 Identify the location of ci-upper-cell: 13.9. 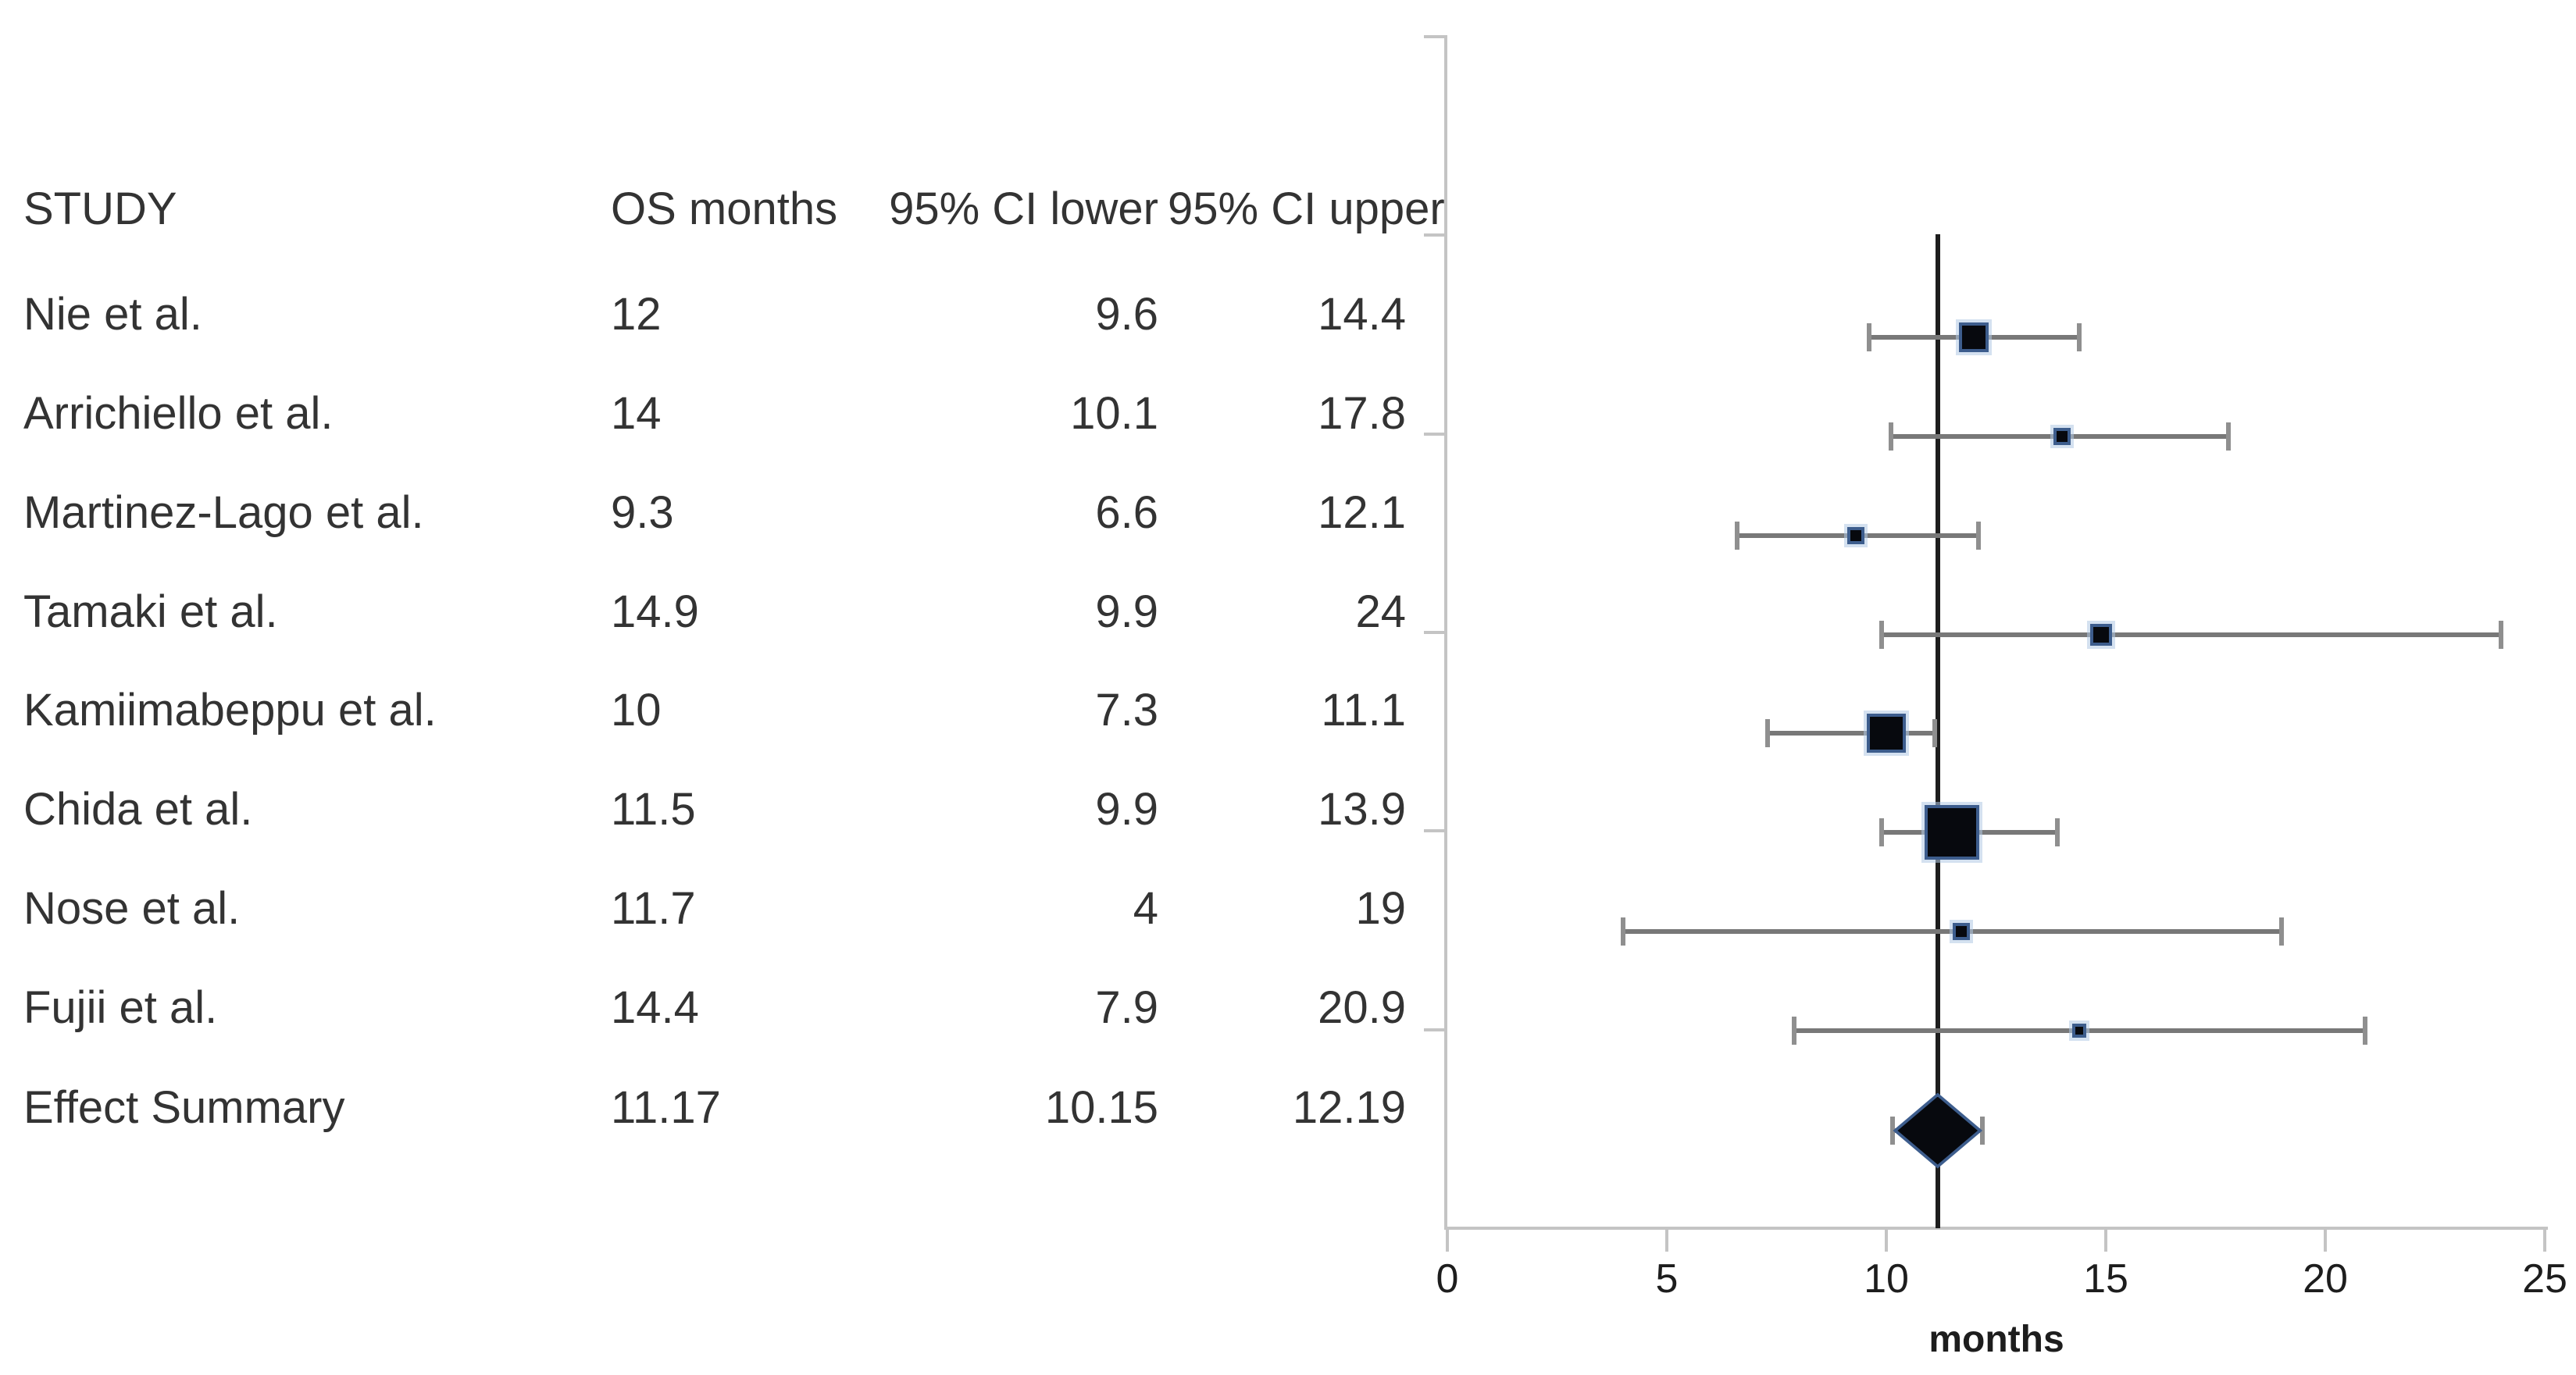
(1362, 810).